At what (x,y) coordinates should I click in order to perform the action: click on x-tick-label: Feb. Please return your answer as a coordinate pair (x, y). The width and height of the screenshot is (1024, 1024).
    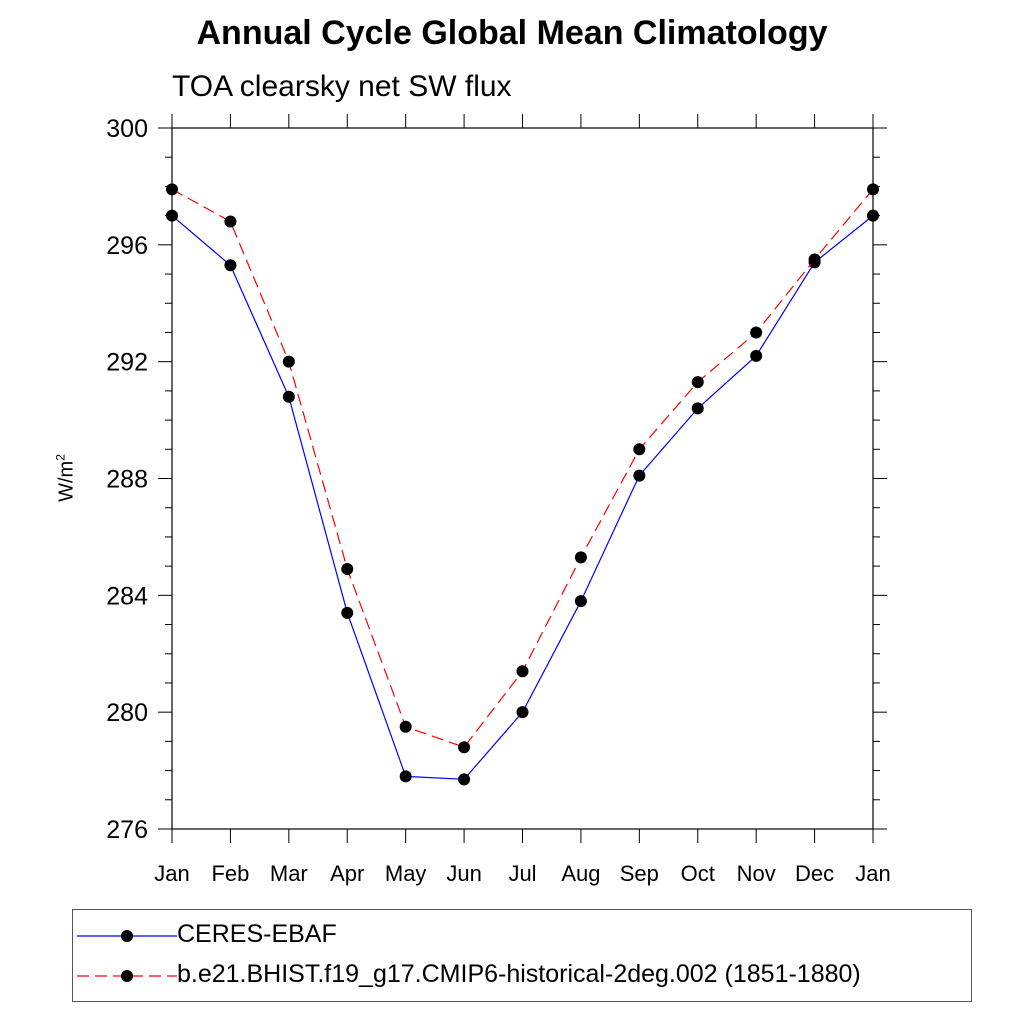
    Looking at the image, I should click on (230, 873).